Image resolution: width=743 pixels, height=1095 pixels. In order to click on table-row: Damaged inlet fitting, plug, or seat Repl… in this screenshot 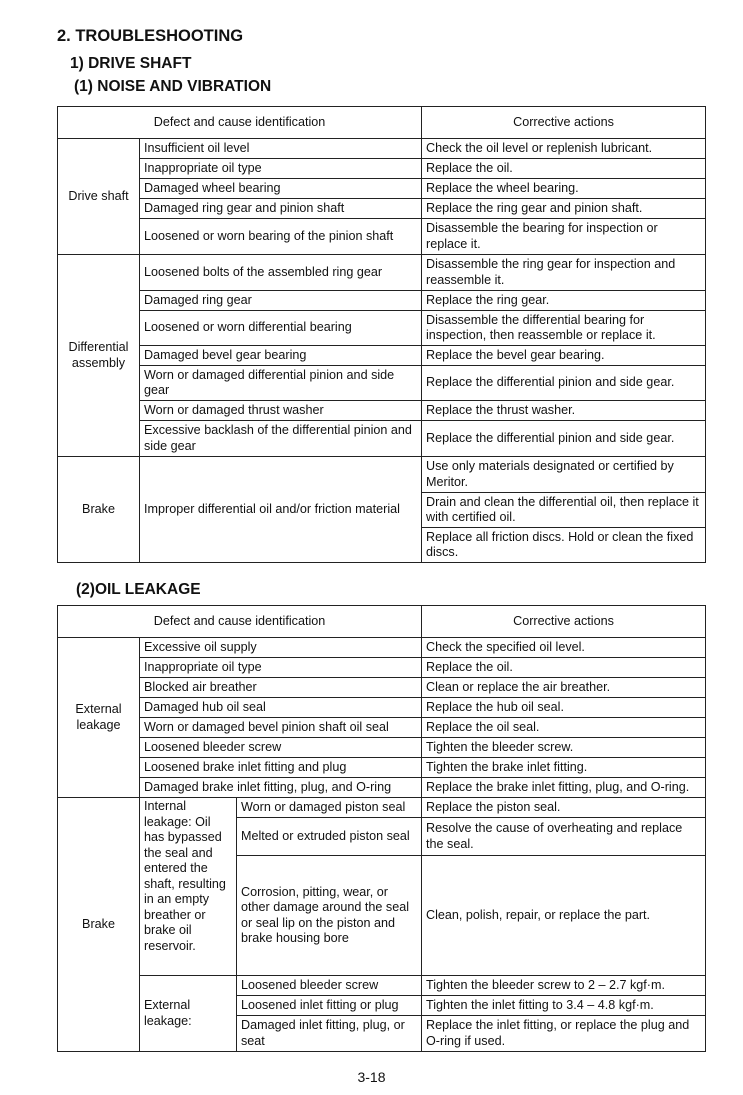, I will do `click(382, 1033)`.